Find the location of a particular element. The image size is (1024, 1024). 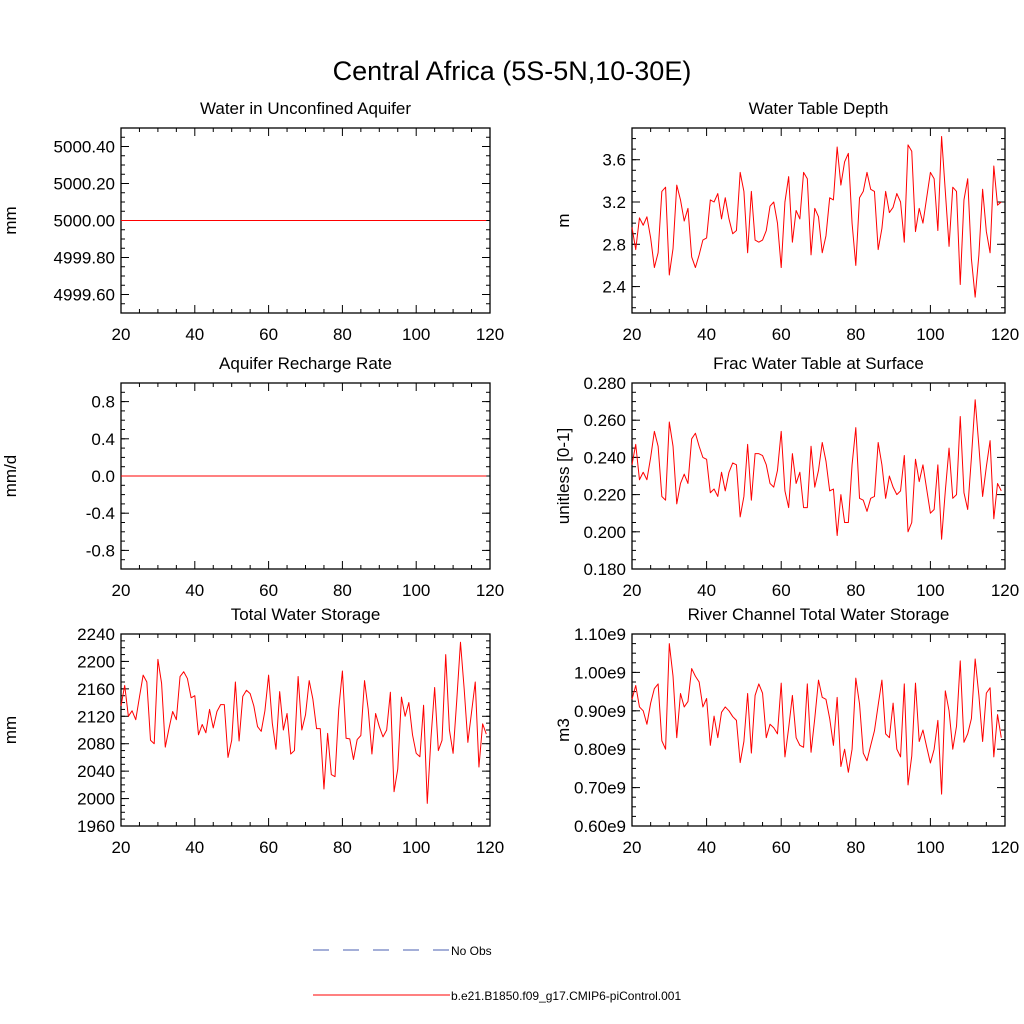

y-axis-label: m3 is located at coordinates (563, 730).